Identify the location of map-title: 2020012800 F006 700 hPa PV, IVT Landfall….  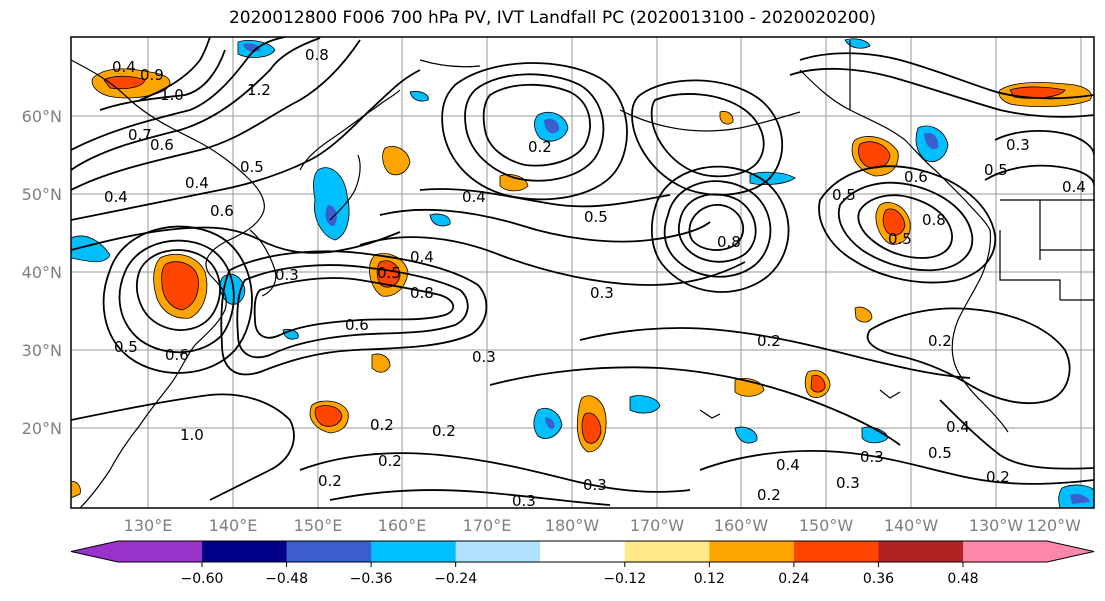
(552, 18).